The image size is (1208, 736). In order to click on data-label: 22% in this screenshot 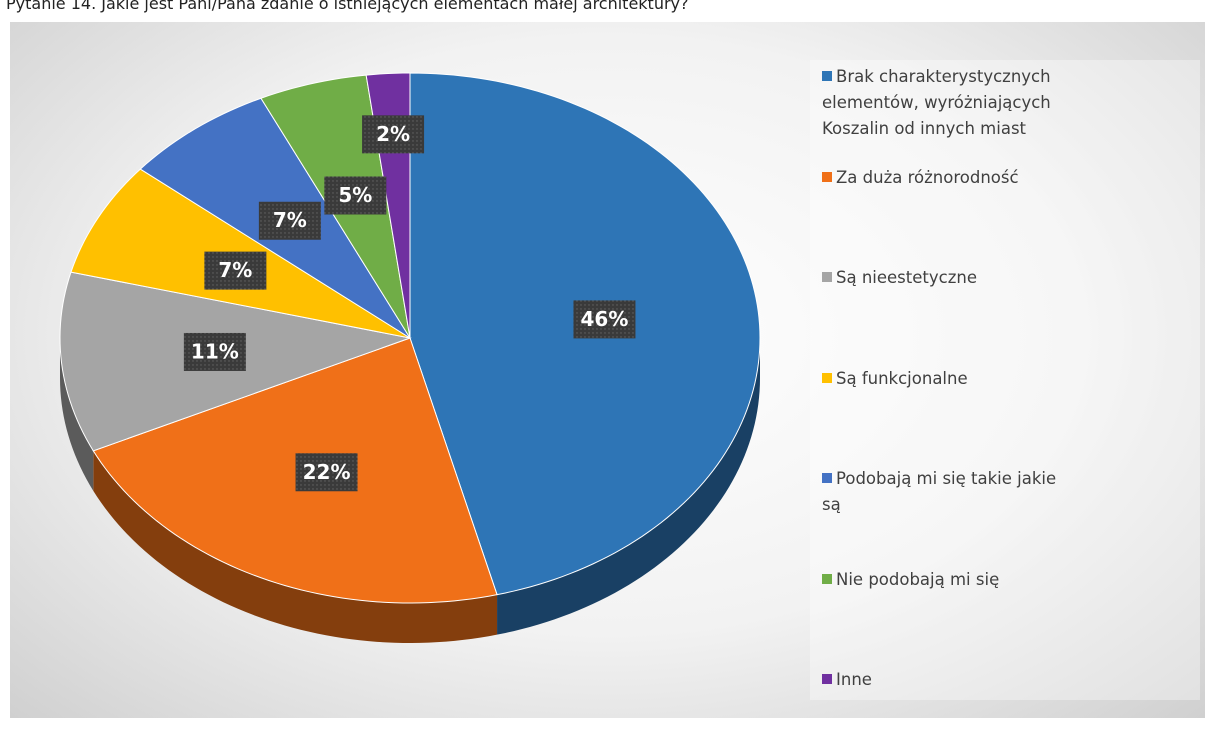, I will do `click(327, 472)`.